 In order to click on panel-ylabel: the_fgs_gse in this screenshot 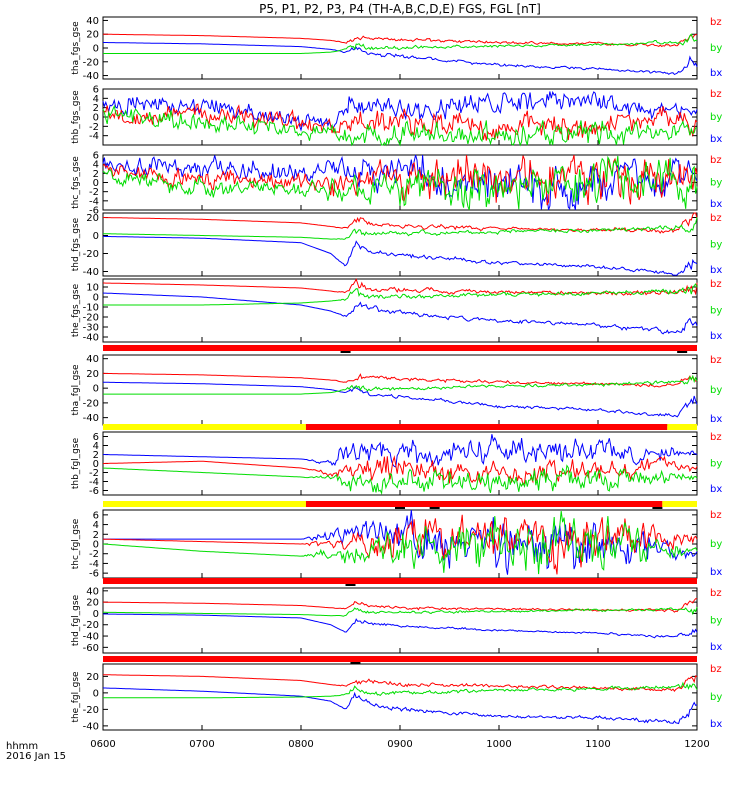, I will do `click(76, 310)`.